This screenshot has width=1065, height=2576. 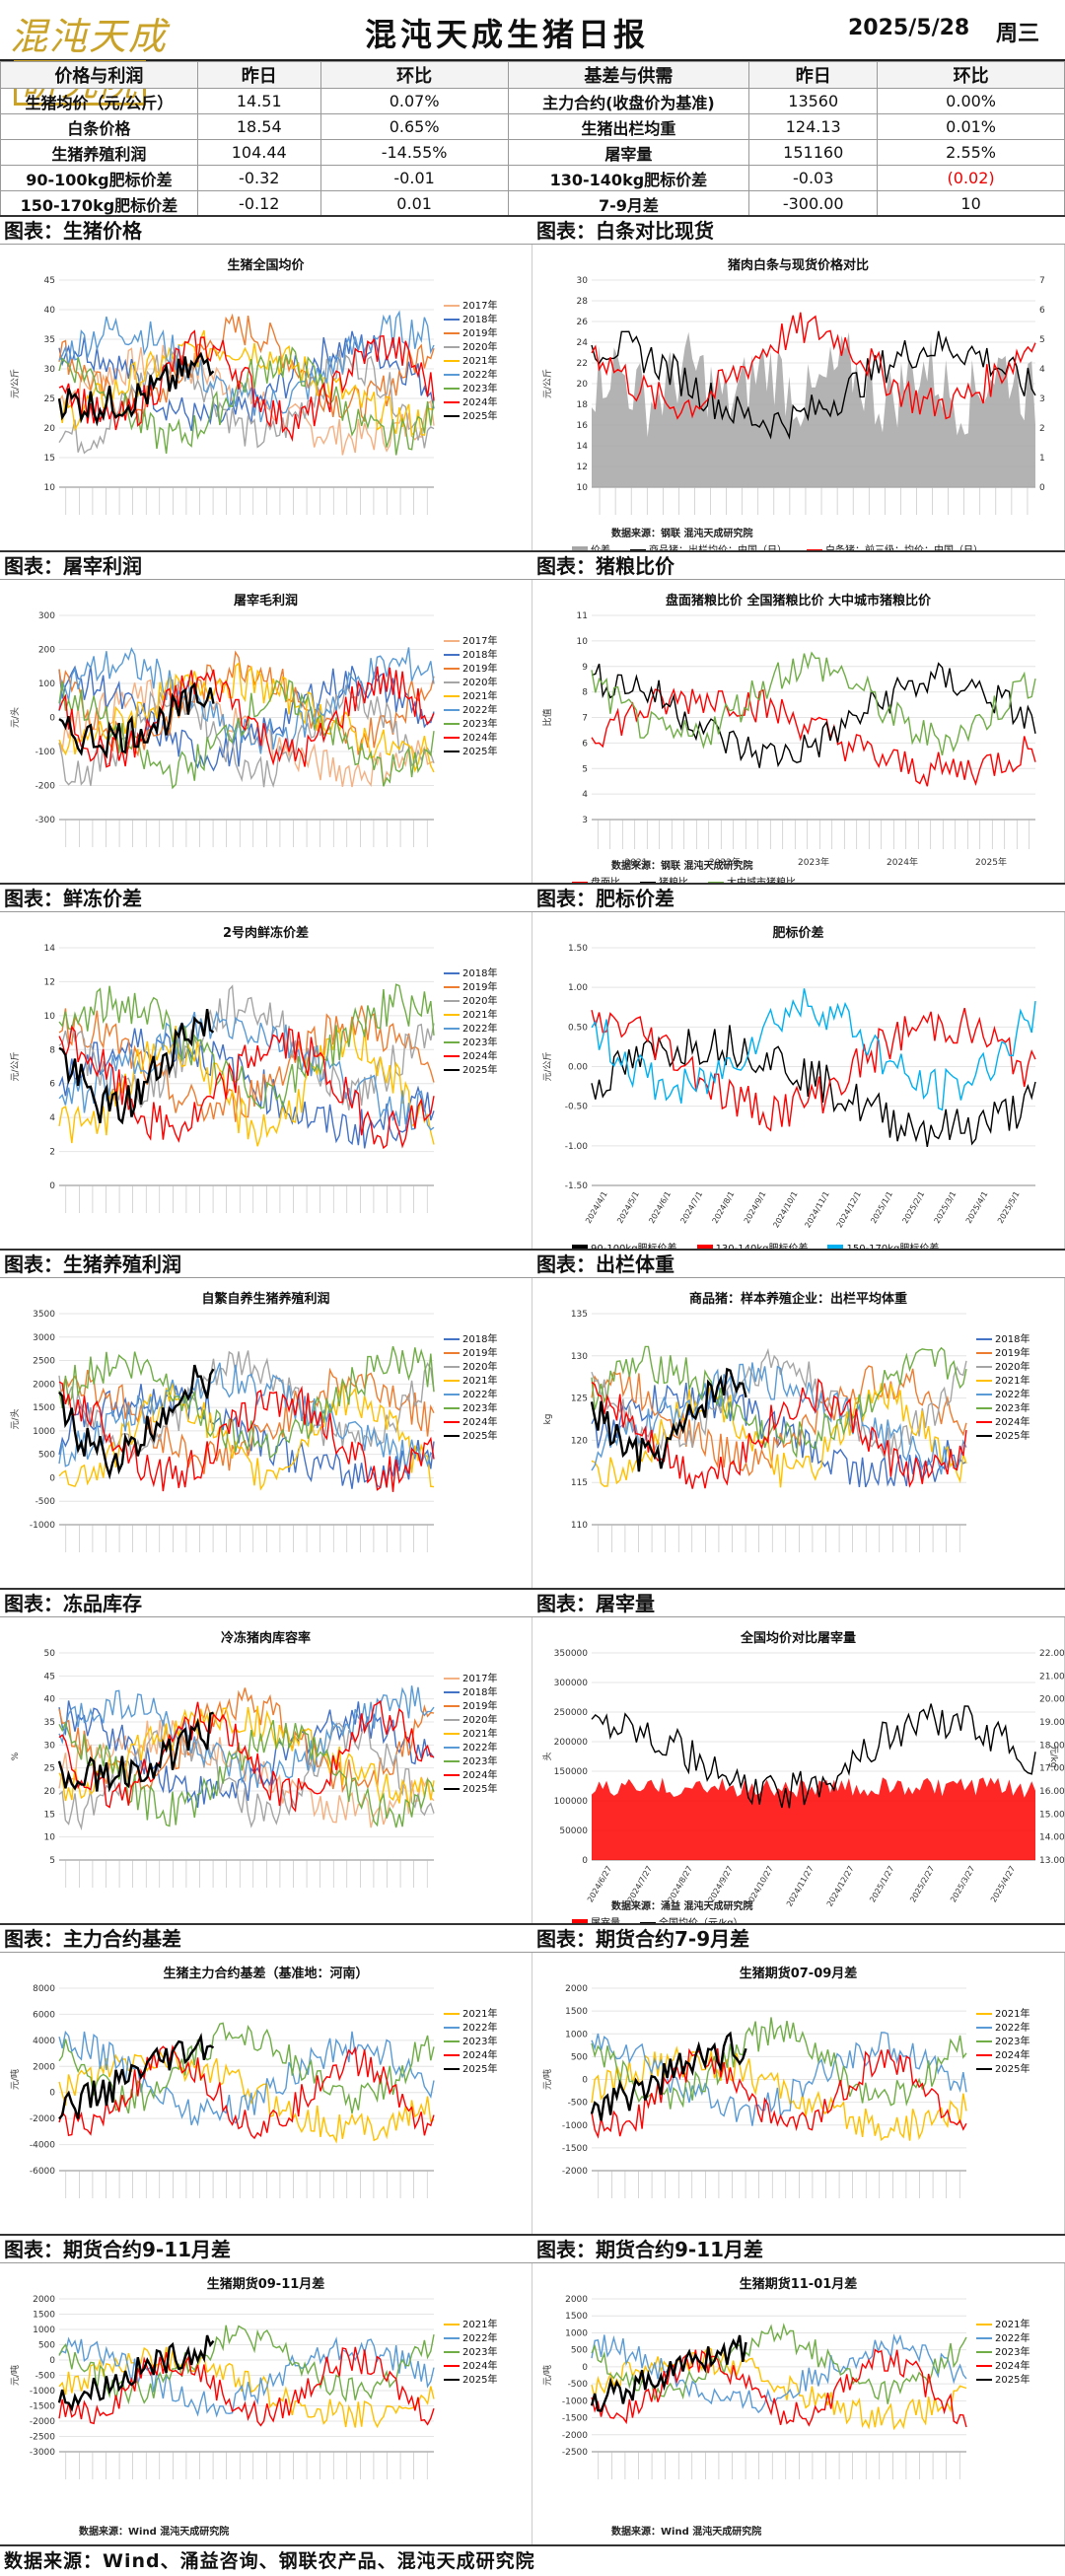 What do you see at coordinates (50, 370) in the screenshot?
I see `y-tick-label: 30` at bounding box center [50, 370].